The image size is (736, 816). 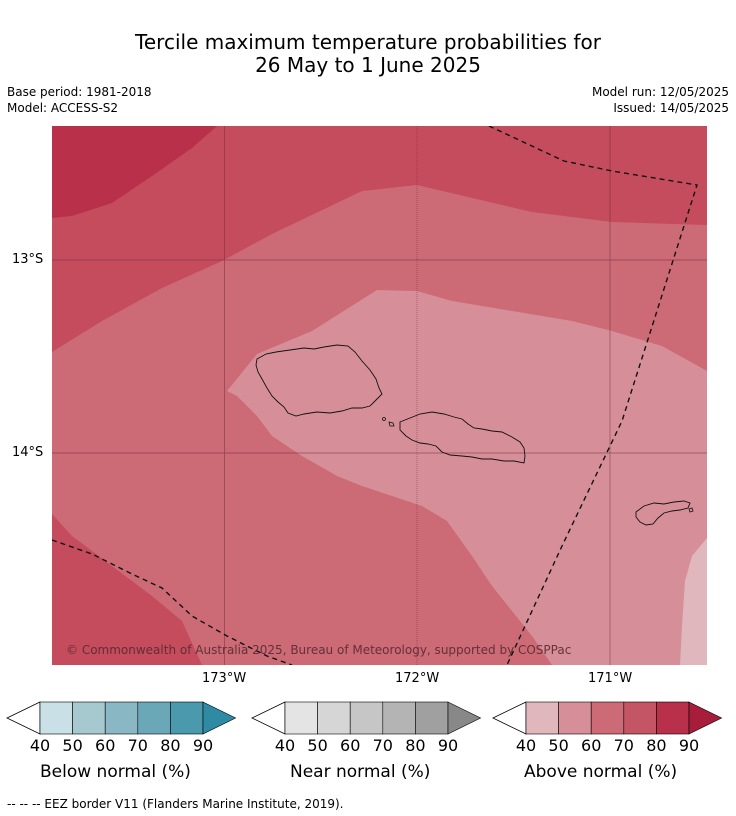 I want to click on island-savaii, so click(x=319, y=380).